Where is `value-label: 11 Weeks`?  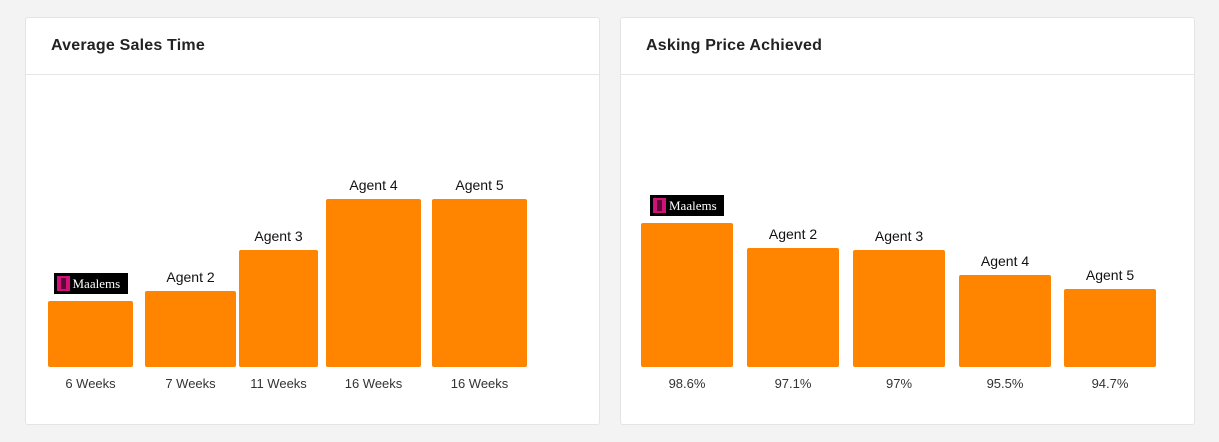 value-label: 11 Weeks is located at coordinates (278, 383).